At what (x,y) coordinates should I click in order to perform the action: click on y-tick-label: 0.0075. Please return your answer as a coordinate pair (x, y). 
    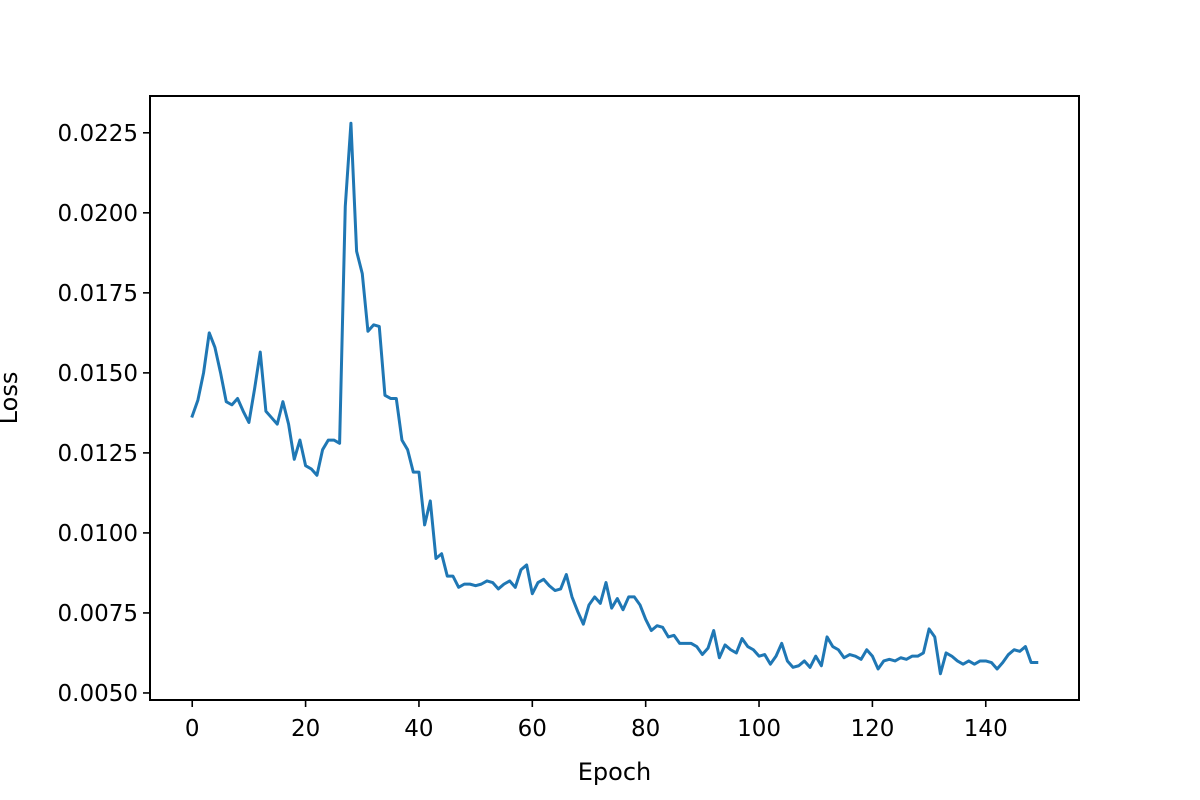
    Looking at the image, I should click on (98, 614).